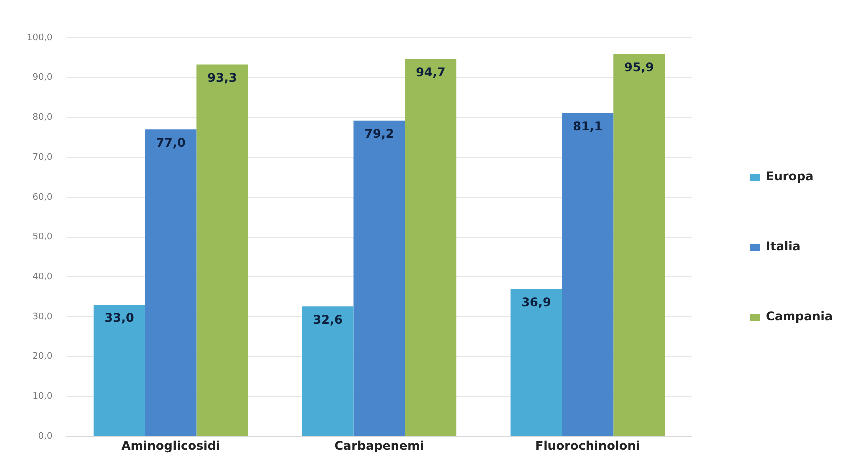 This screenshot has width=861, height=470. What do you see at coordinates (43, 237) in the screenshot?
I see `y-tick-label: 50,0` at bounding box center [43, 237].